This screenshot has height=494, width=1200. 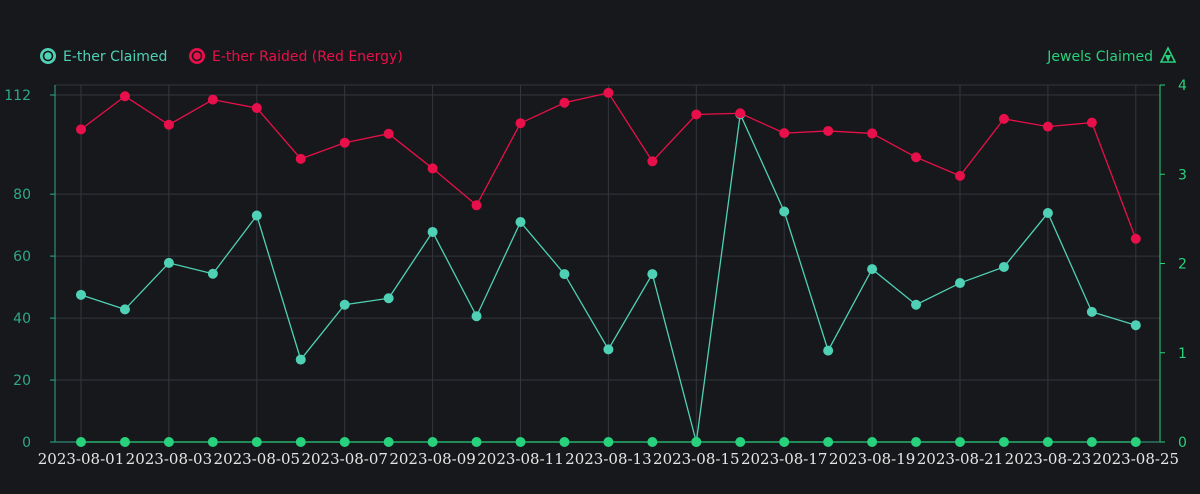 What do you see at coordinates (257, 459) in the screenshot?
I see `x-tick-label: 2023-08-05` at bounding box center [257, 459].